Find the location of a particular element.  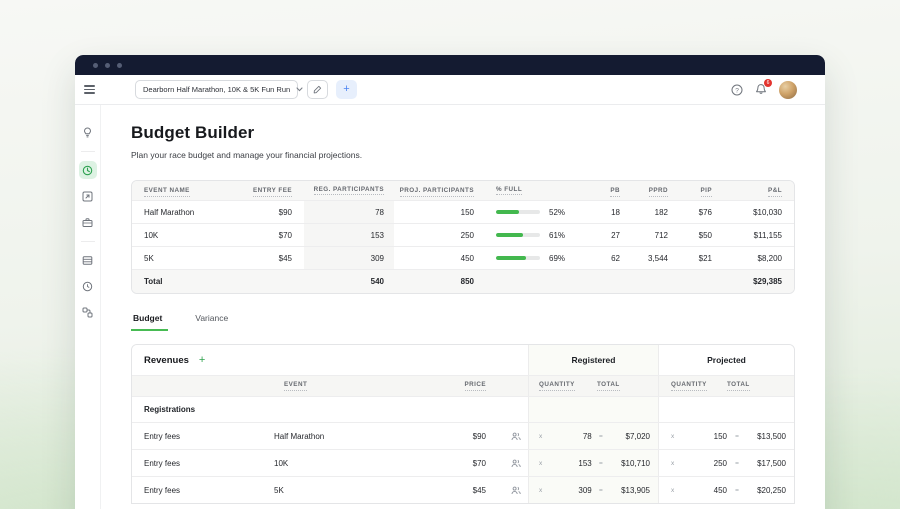

pencil-icon is located at coordinates (317, 89).